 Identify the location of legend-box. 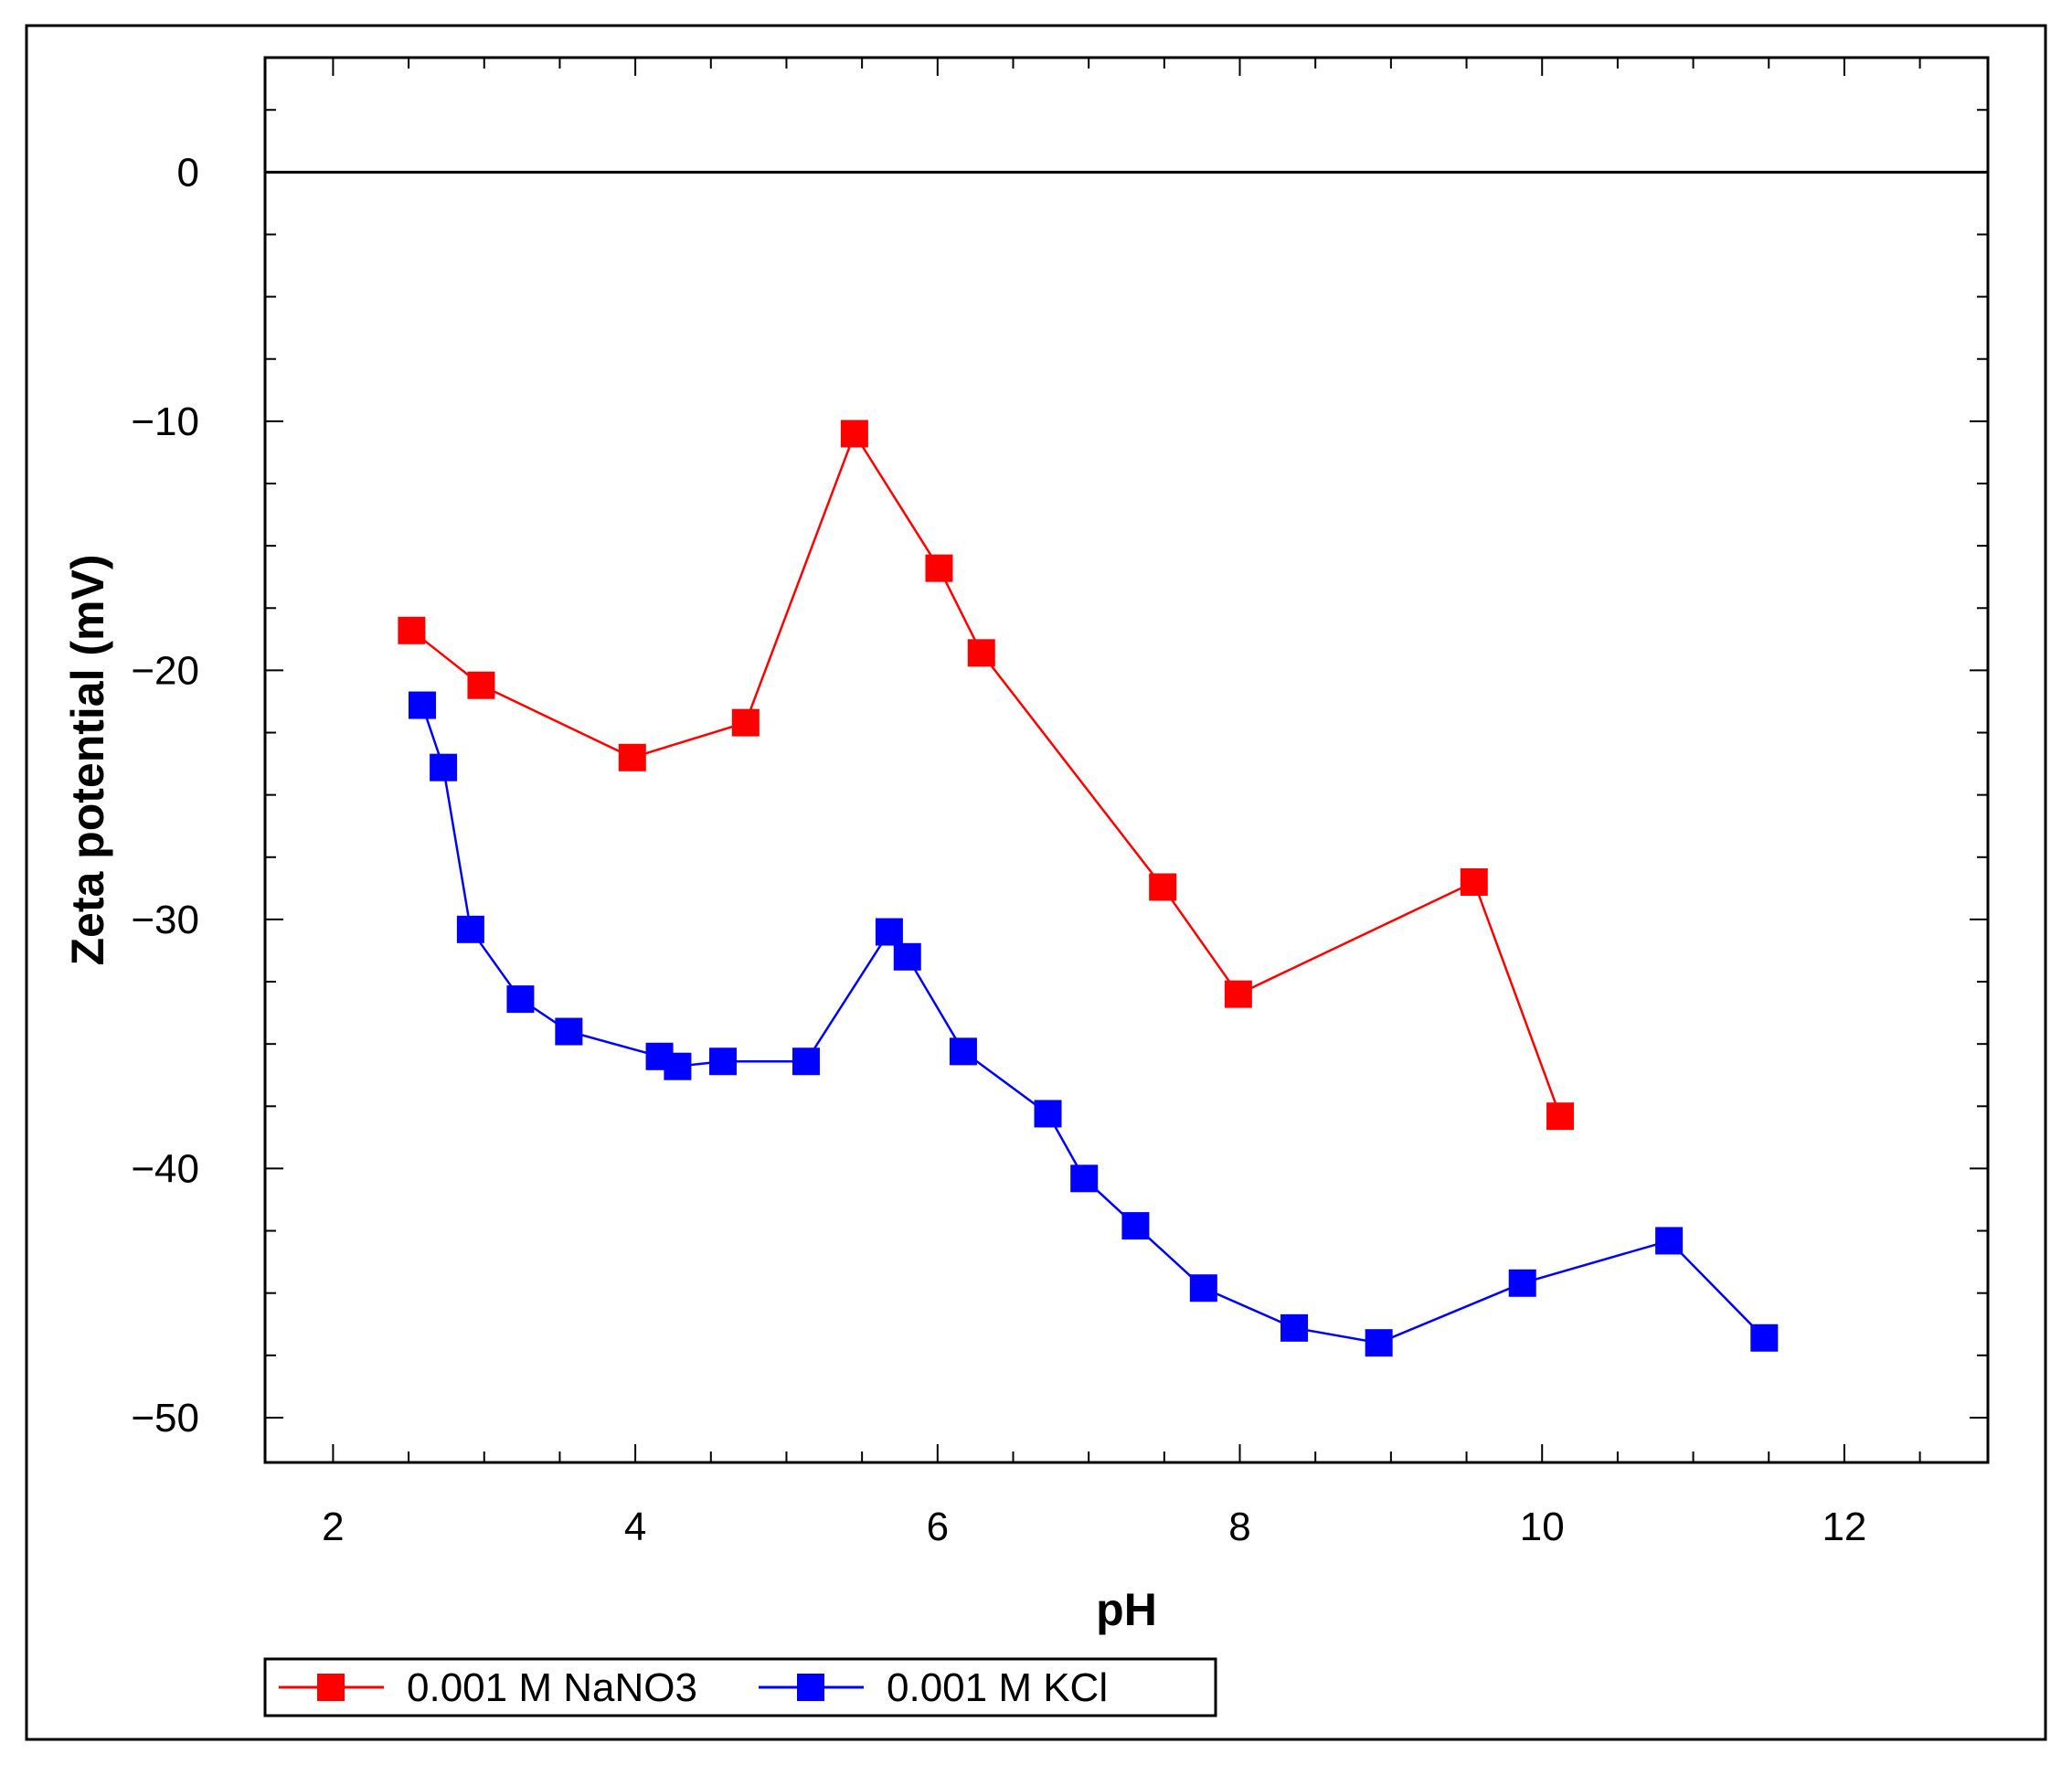
(740, 1687).